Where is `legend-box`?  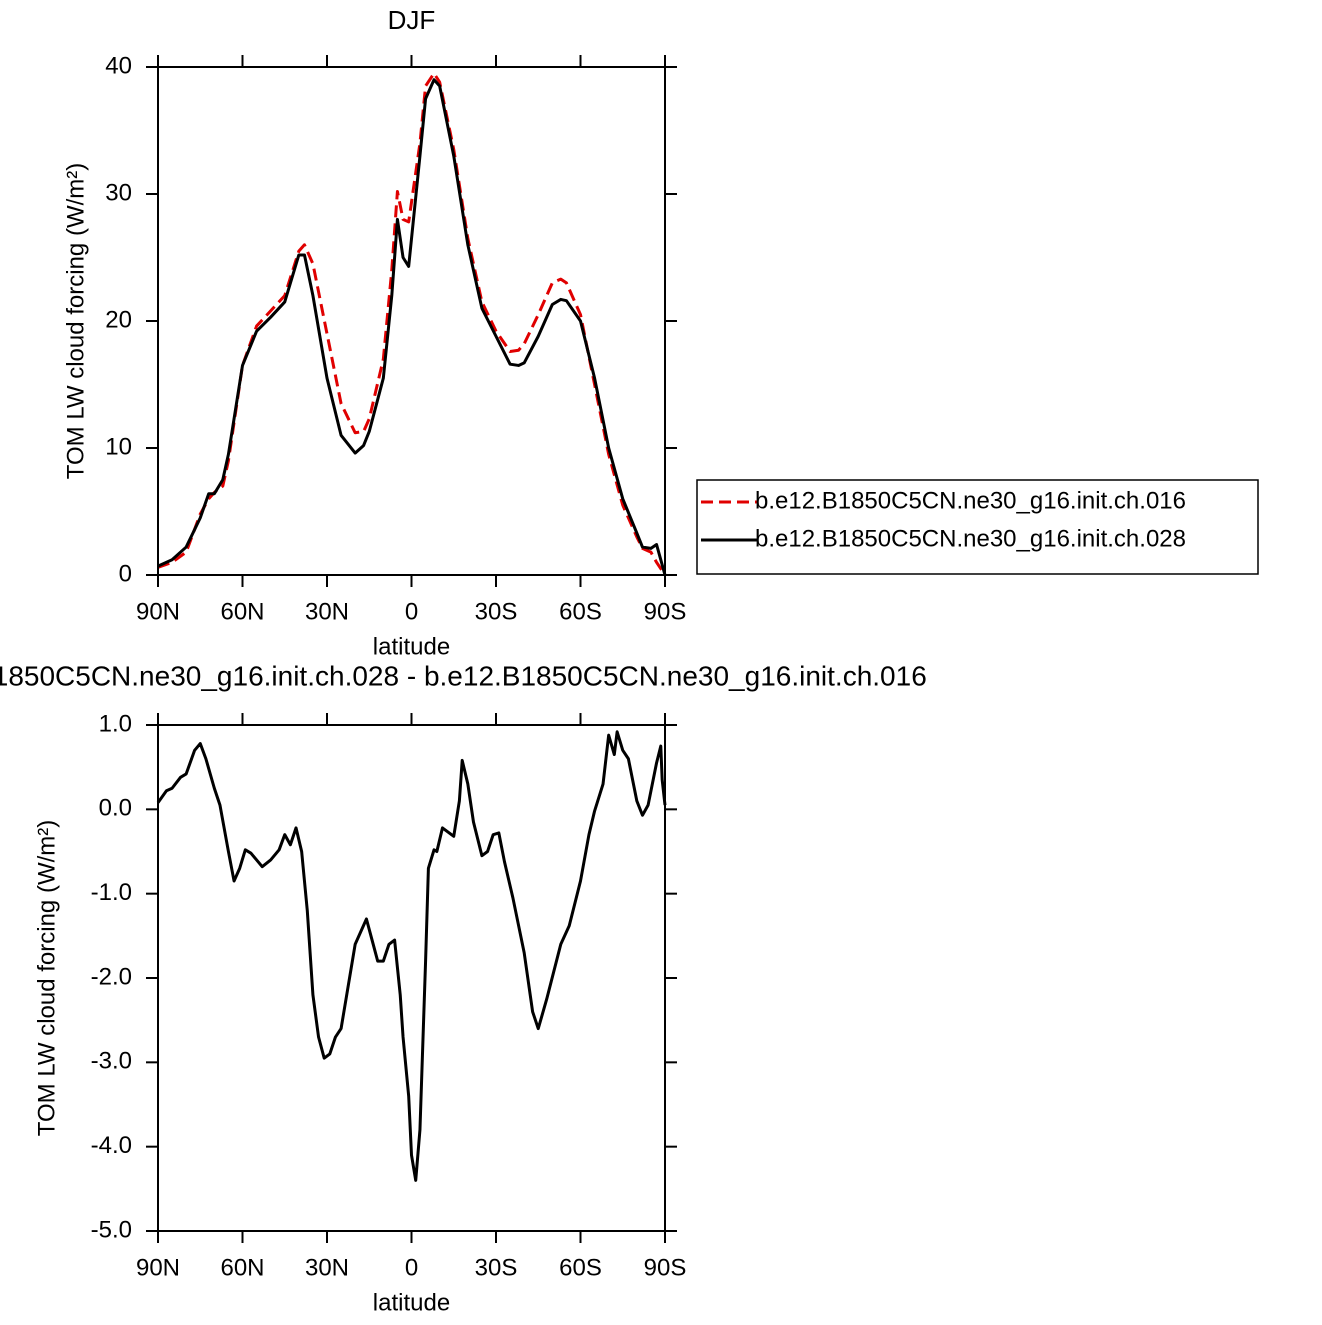 legend-box is located at coordinates (977, 527).